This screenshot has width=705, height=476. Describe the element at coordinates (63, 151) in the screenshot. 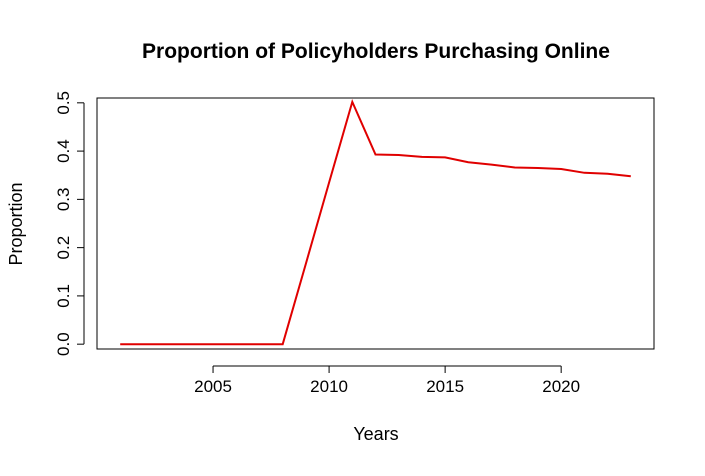

I see `y-tick-label: 0.4` at that location.